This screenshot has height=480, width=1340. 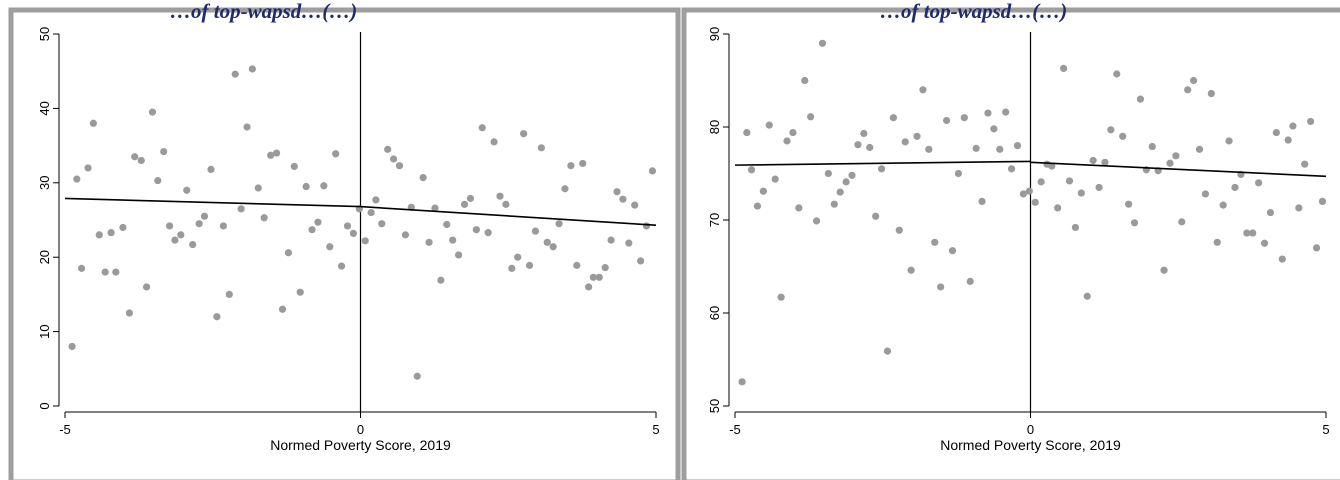 I want to click on y-tick-label: 0, so click(x=44, y=405).